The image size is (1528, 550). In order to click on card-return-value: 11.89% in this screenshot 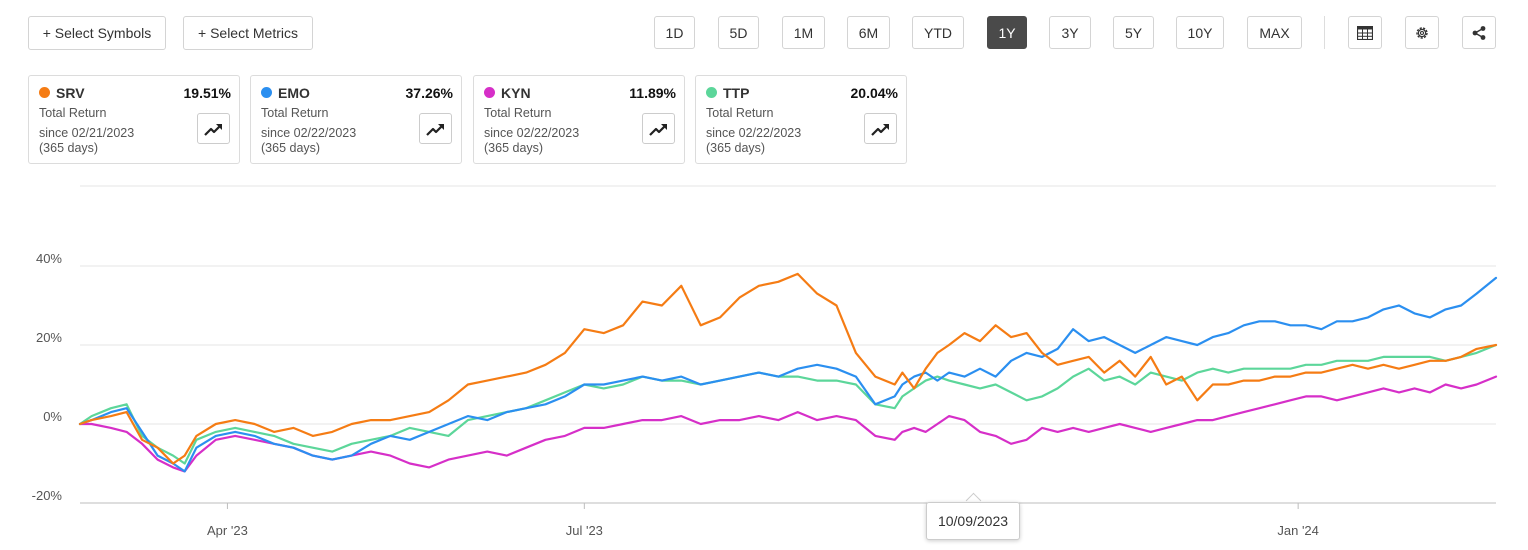, I will do `click(652, 93)`.